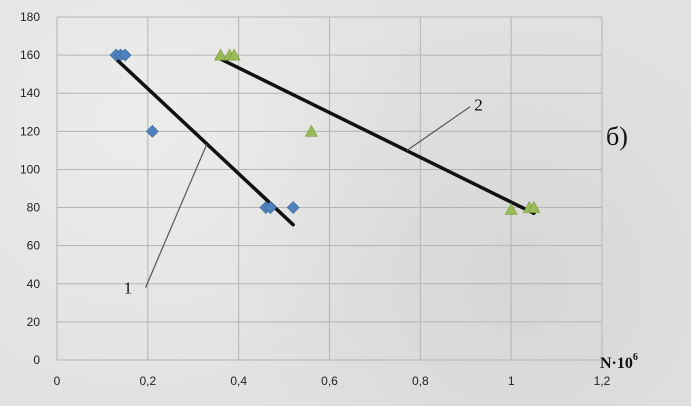 This screenshot has width=691, height=406. I want to click on x-tick-labels: 0 0,2 0,4 0,6 0,8 1 1,2, so click(332, 381).